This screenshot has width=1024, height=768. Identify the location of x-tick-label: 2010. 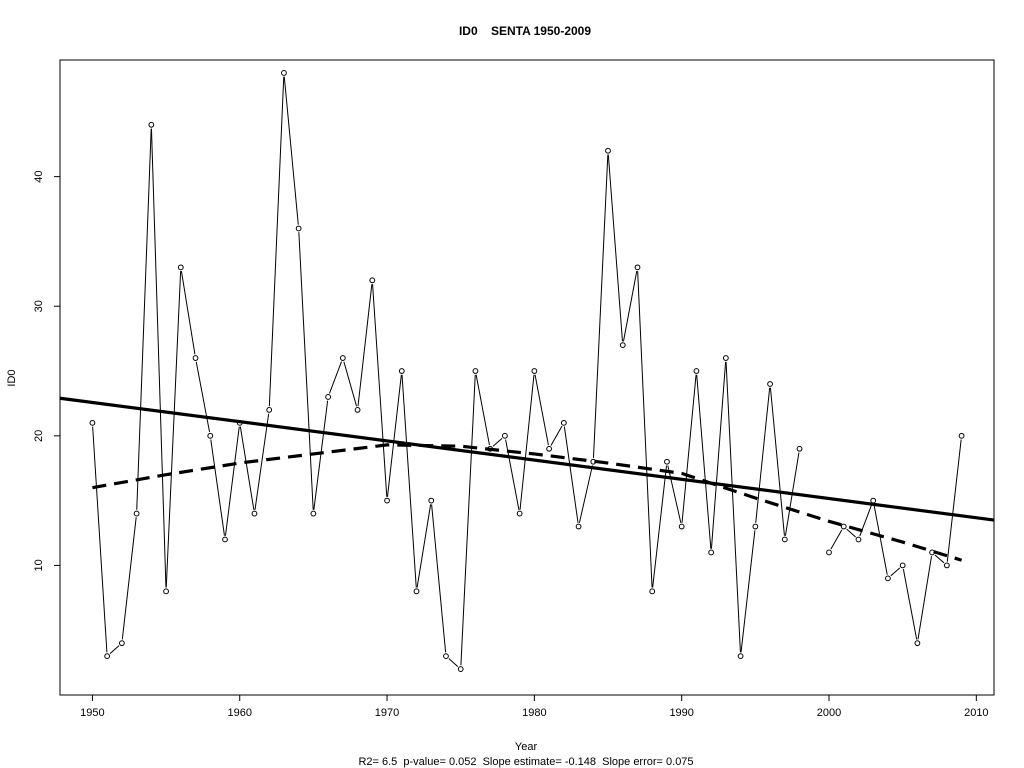
(976, 713).